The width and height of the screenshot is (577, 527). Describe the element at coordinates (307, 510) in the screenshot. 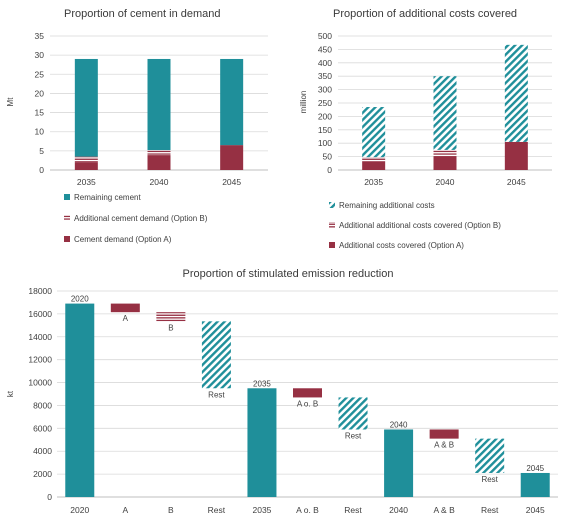

I see `x-tick-label: A o. B` at that location.